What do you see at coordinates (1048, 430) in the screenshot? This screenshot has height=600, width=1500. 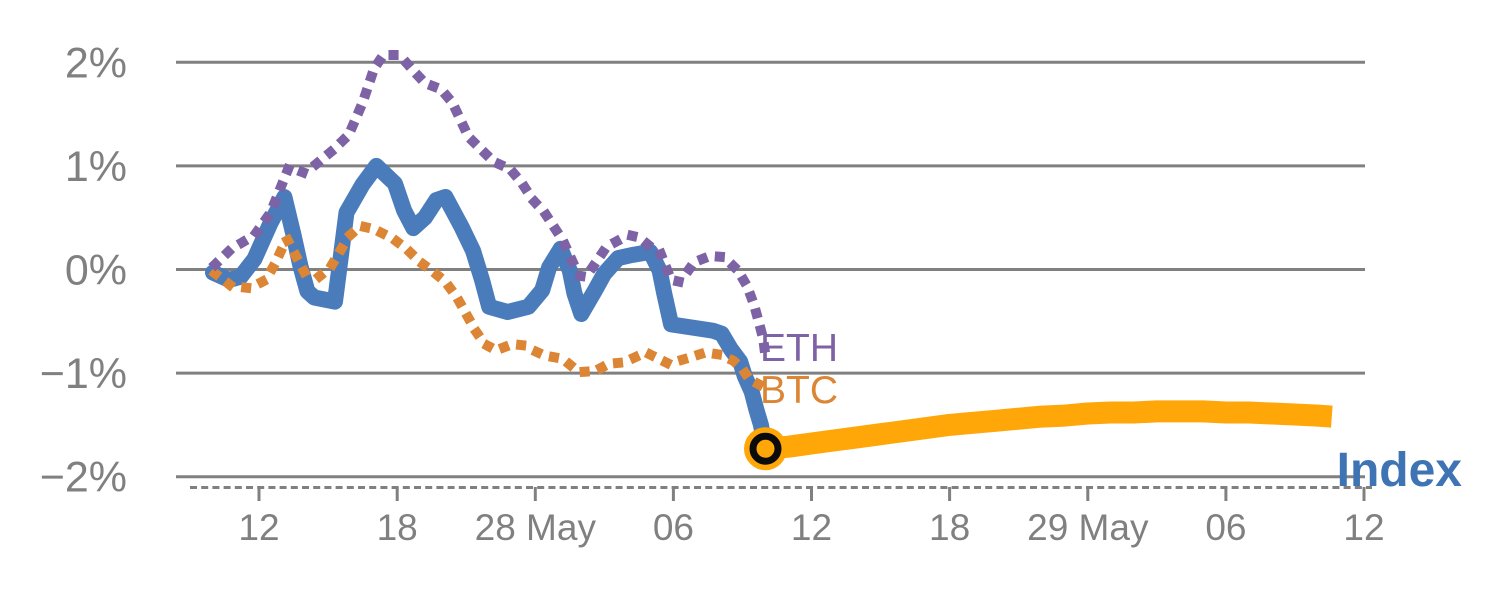 I see `series-index-projection-line` at bounding box center [1048, 430].